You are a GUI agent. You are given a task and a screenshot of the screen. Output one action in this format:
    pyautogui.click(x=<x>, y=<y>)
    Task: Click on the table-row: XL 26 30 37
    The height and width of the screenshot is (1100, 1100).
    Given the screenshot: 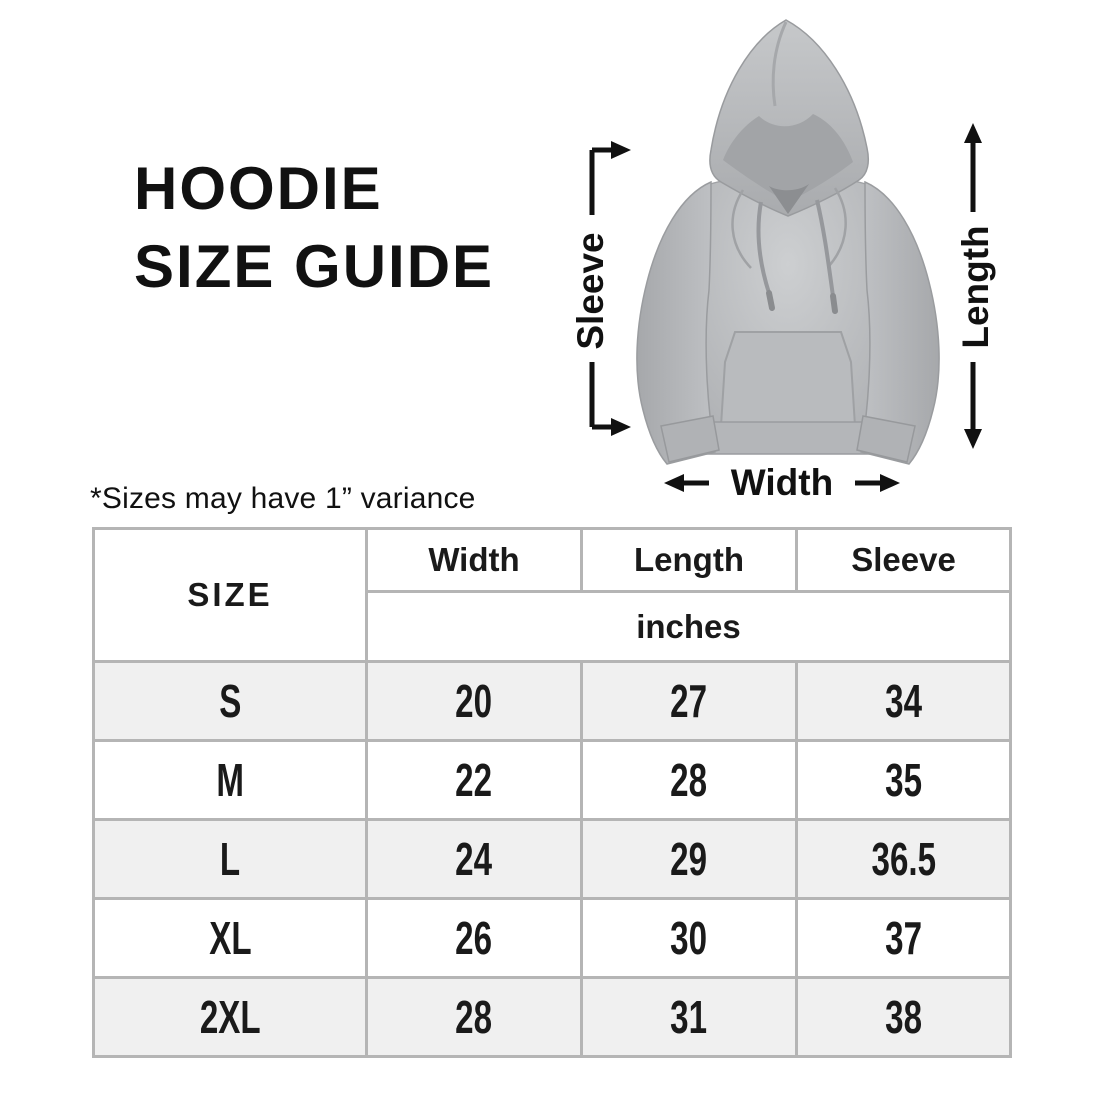 What is the action you would take?
    pyautogui.click(x=552, y=938)
    